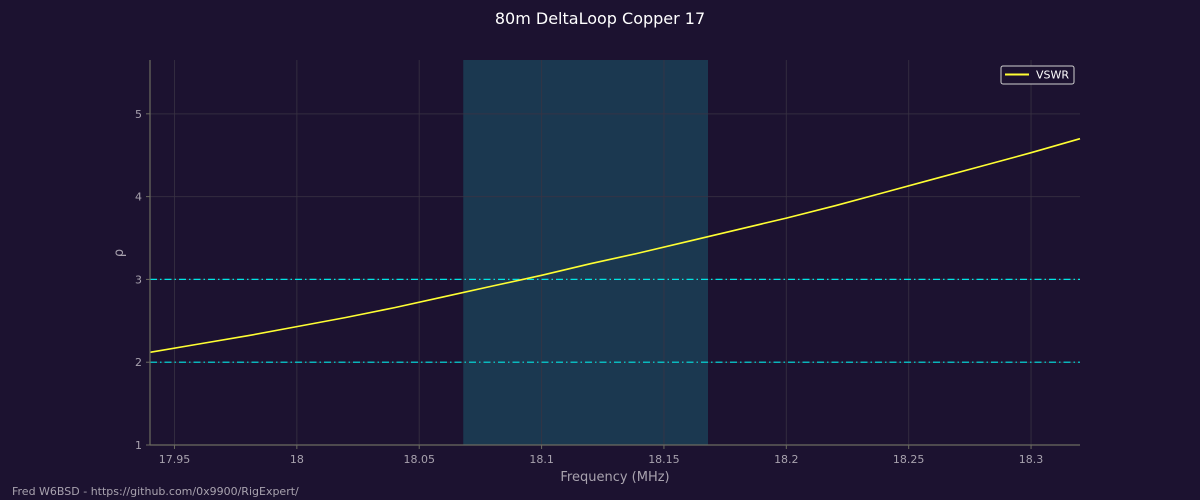 The image size is (1200, 500). What do you see at coordinates (541, 459) in the screenshot?
I see `x-tick-label-3: 18.1` at bounding box center [541, 459].